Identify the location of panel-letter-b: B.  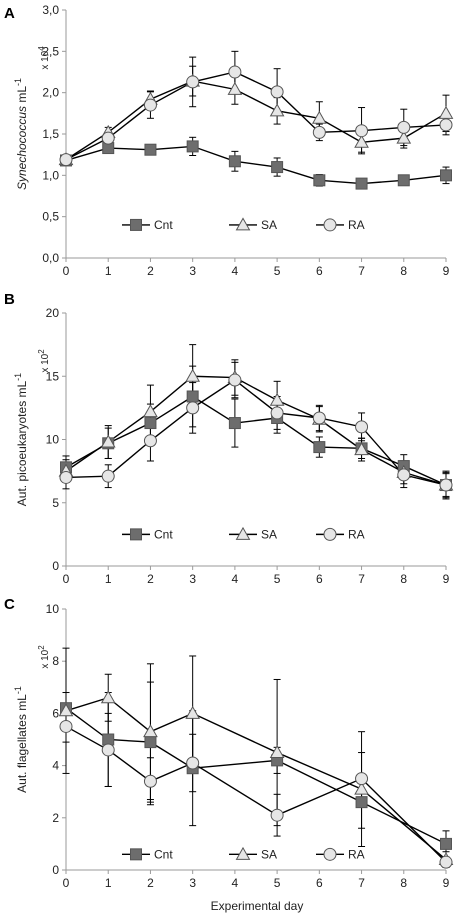
(9, 299).